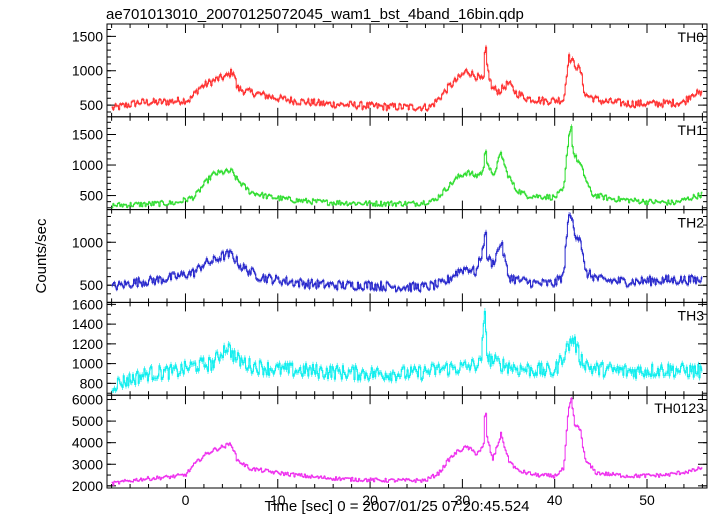  I want to click on y-tick-label: 5000, so click(87, 421).